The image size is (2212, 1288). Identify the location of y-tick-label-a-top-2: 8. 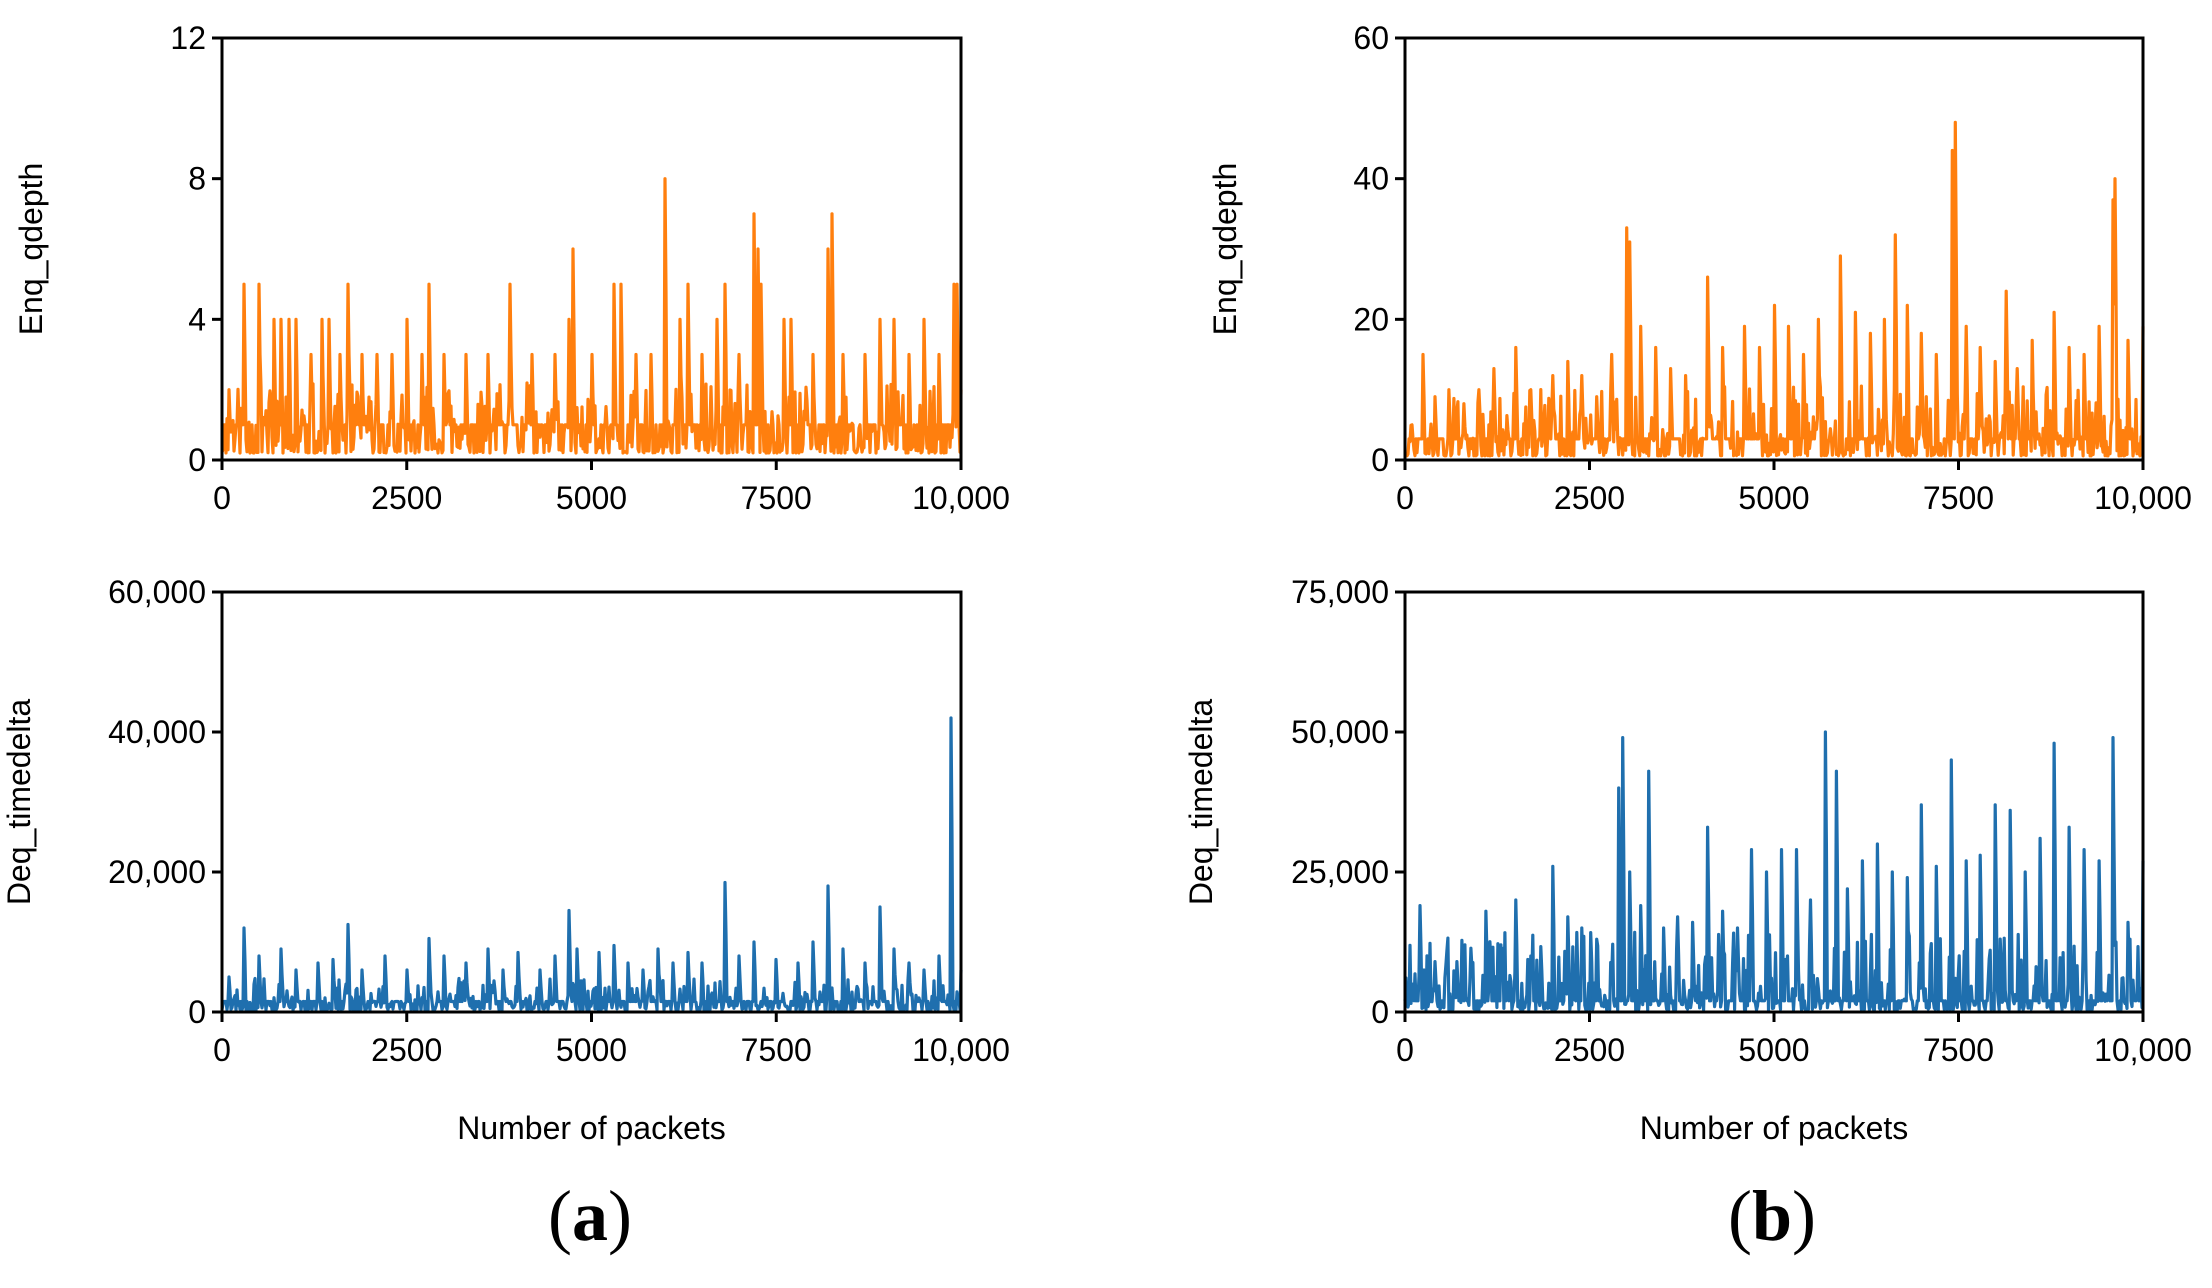
(197, 179).